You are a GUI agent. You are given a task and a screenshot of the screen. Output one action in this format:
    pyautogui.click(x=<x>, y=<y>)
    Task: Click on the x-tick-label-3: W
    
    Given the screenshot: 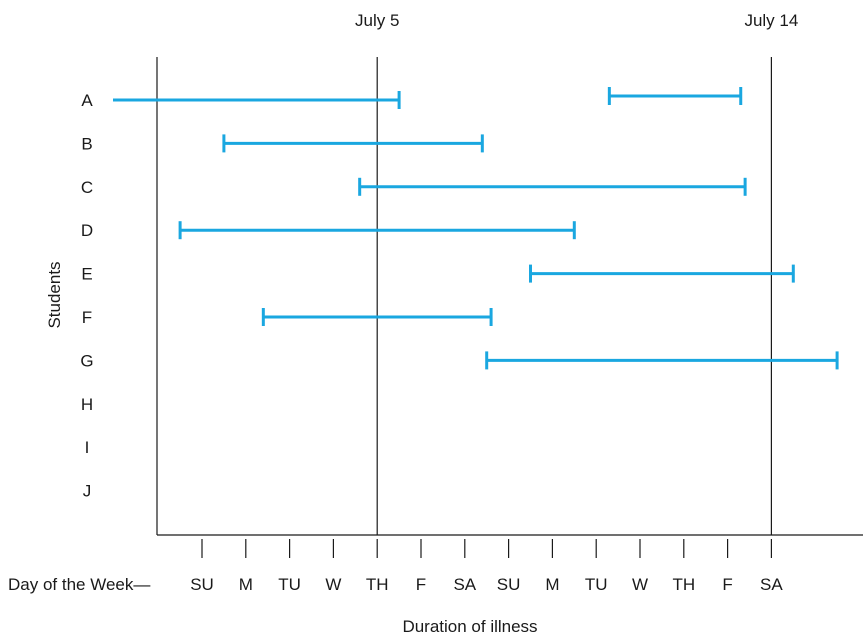 What is the action you would take?
    pyautogui.click(x=333, y=584)
    